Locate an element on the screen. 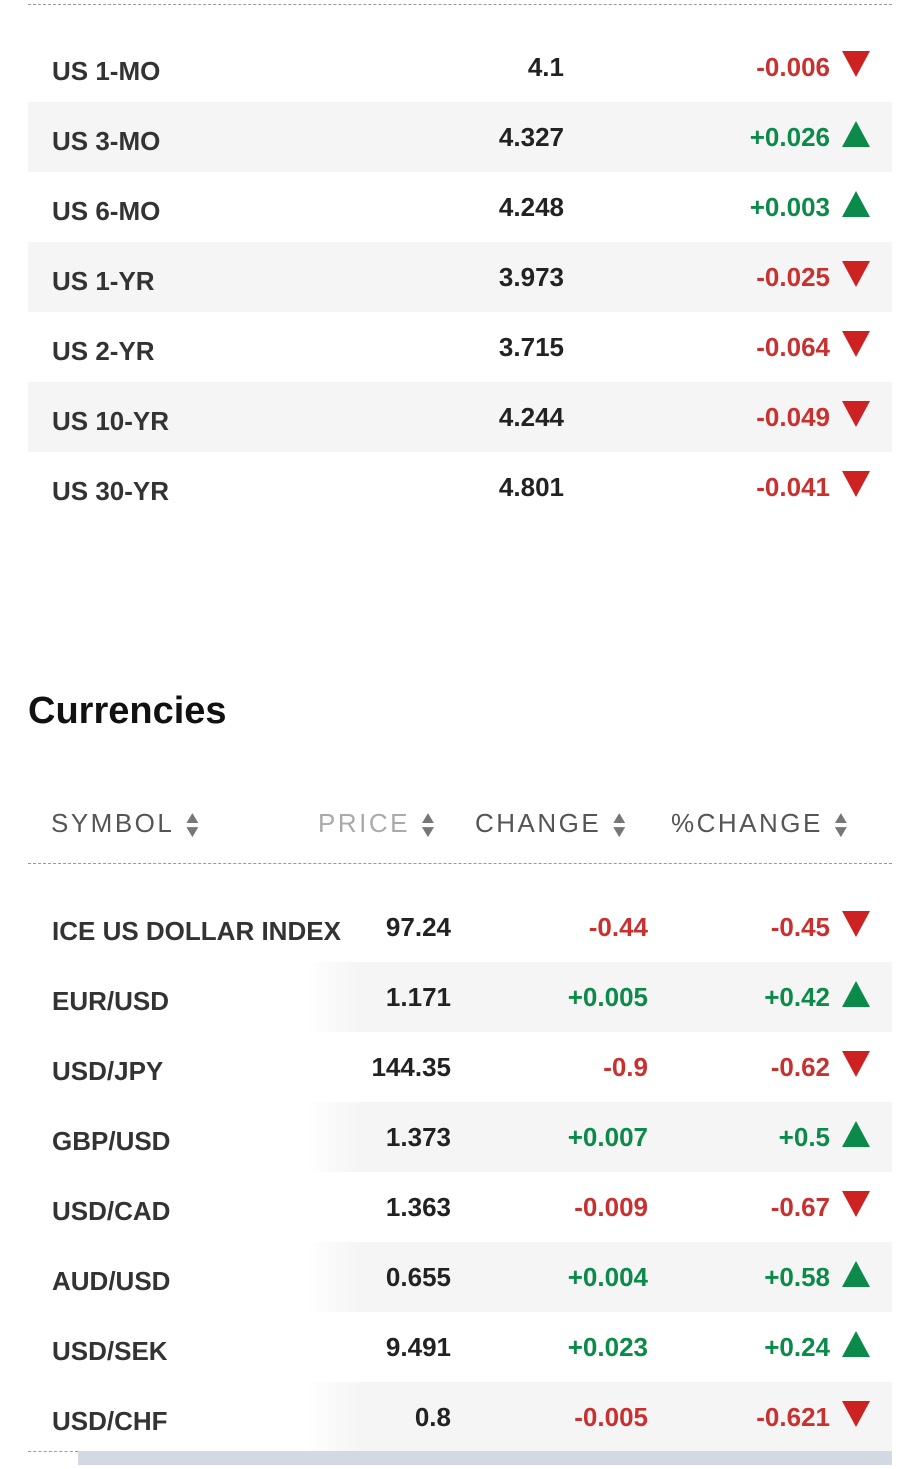  table-bottom-divider is located at coordinates (53, 1451).